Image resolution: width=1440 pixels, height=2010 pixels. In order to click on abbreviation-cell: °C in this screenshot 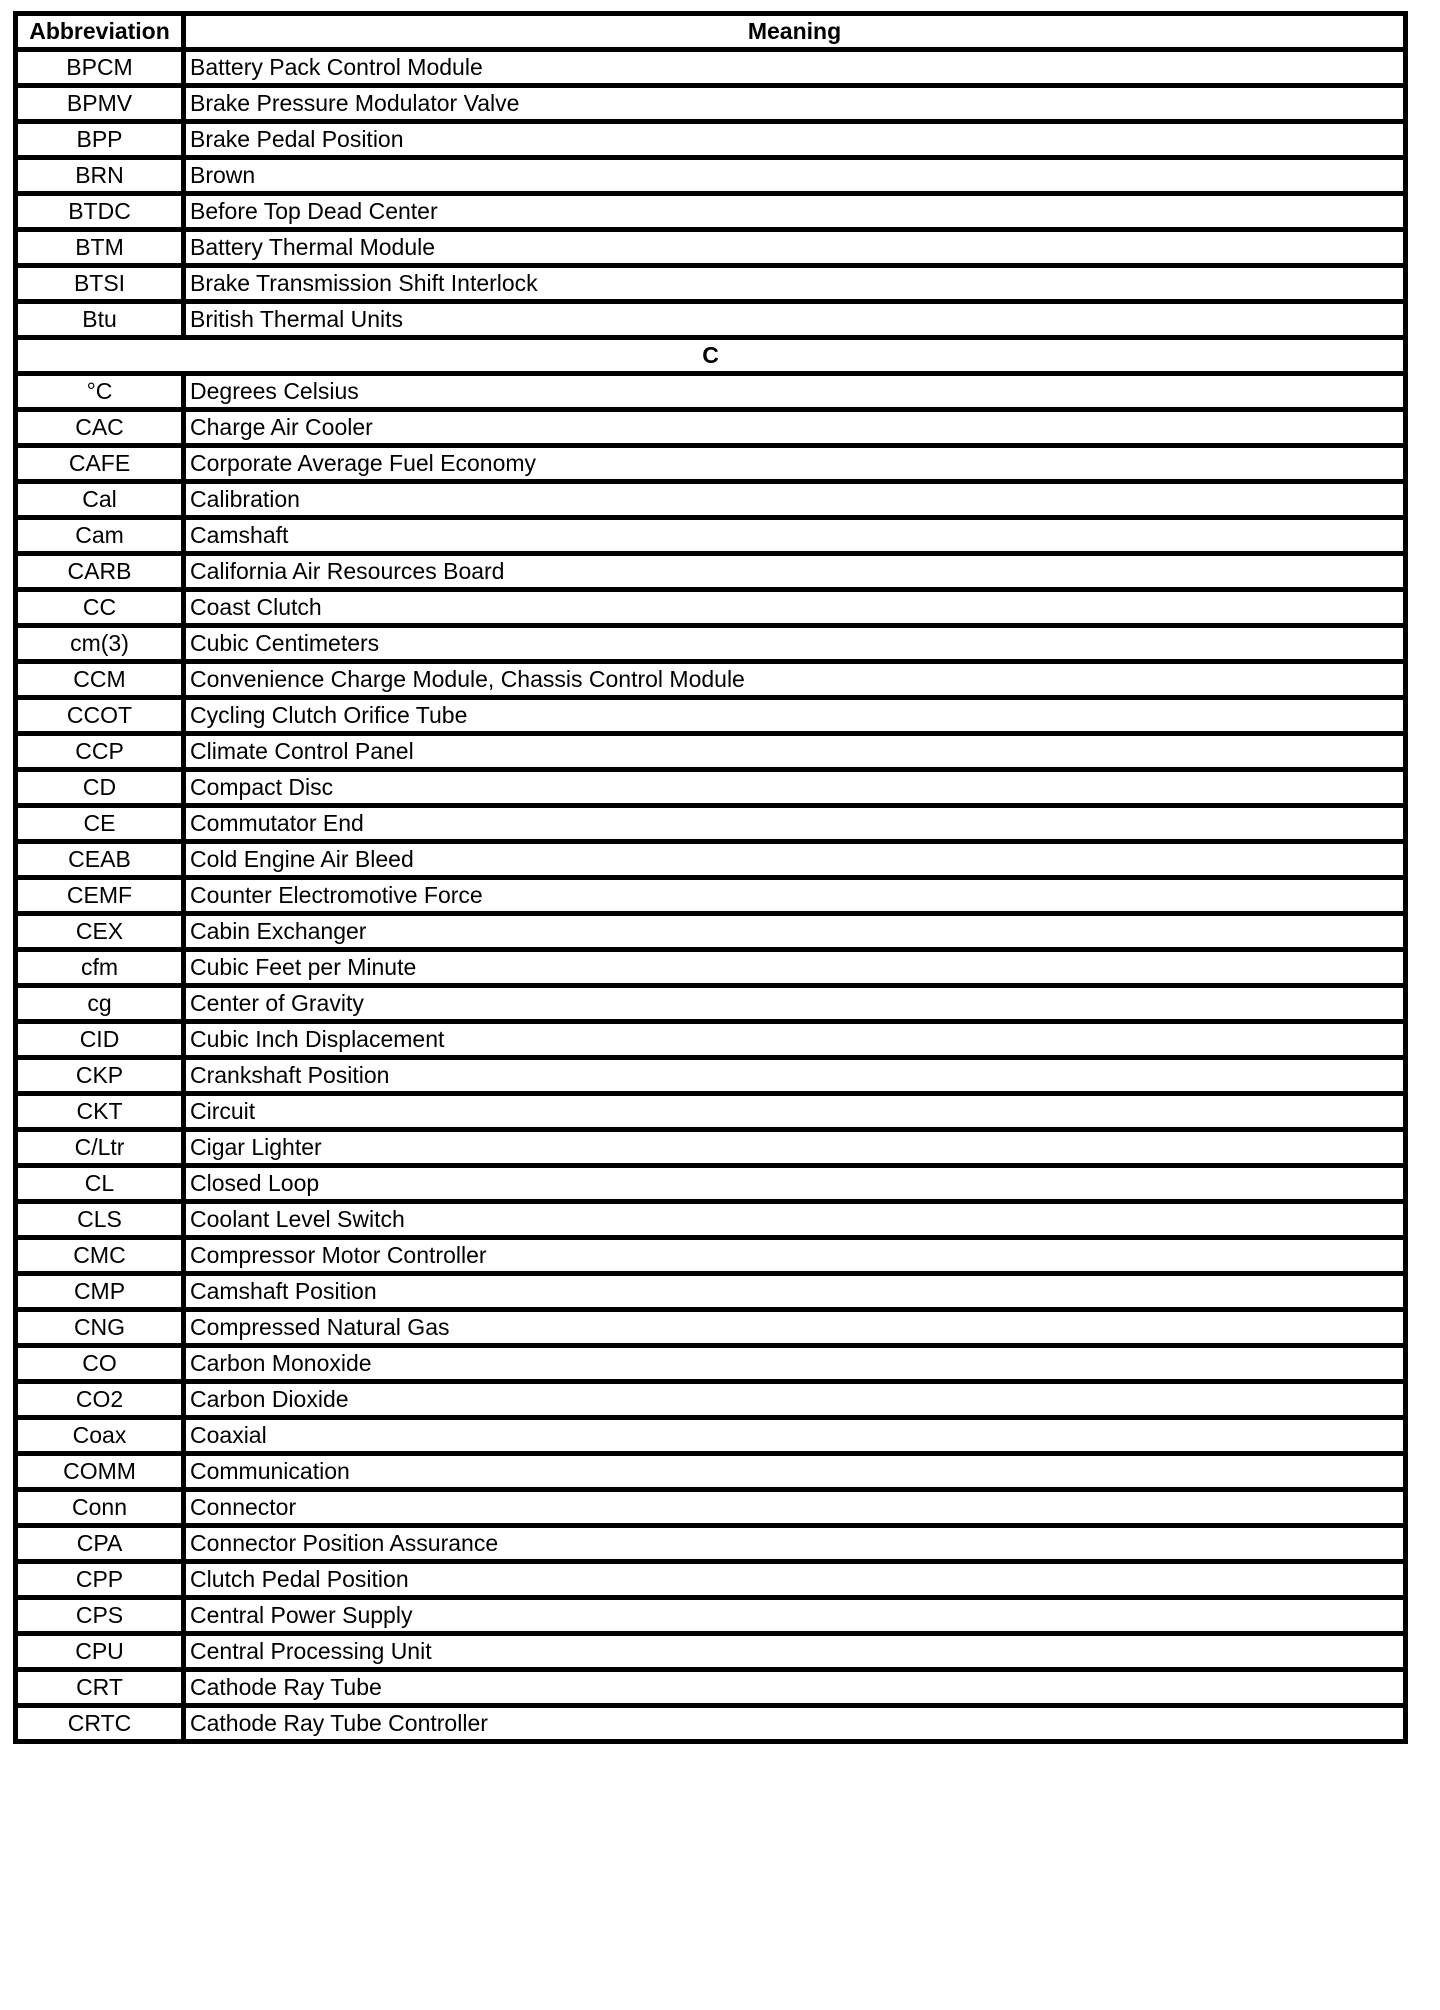, I will do `click(99, 391)`.